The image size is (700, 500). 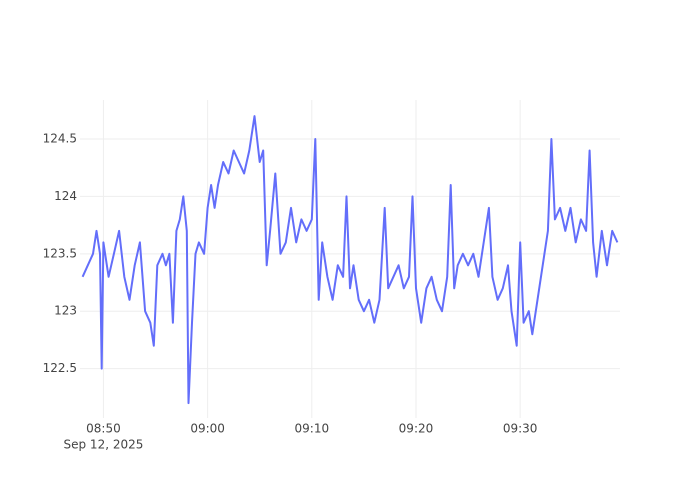 I want to click on y-tick-label: 123.5, so click(x=60, y=253).